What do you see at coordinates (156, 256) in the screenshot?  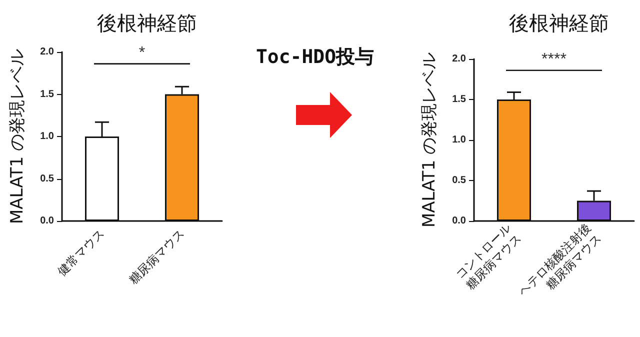 I see `x-tick-label: 糖尿病マウス` at bounding box center [156, 256].